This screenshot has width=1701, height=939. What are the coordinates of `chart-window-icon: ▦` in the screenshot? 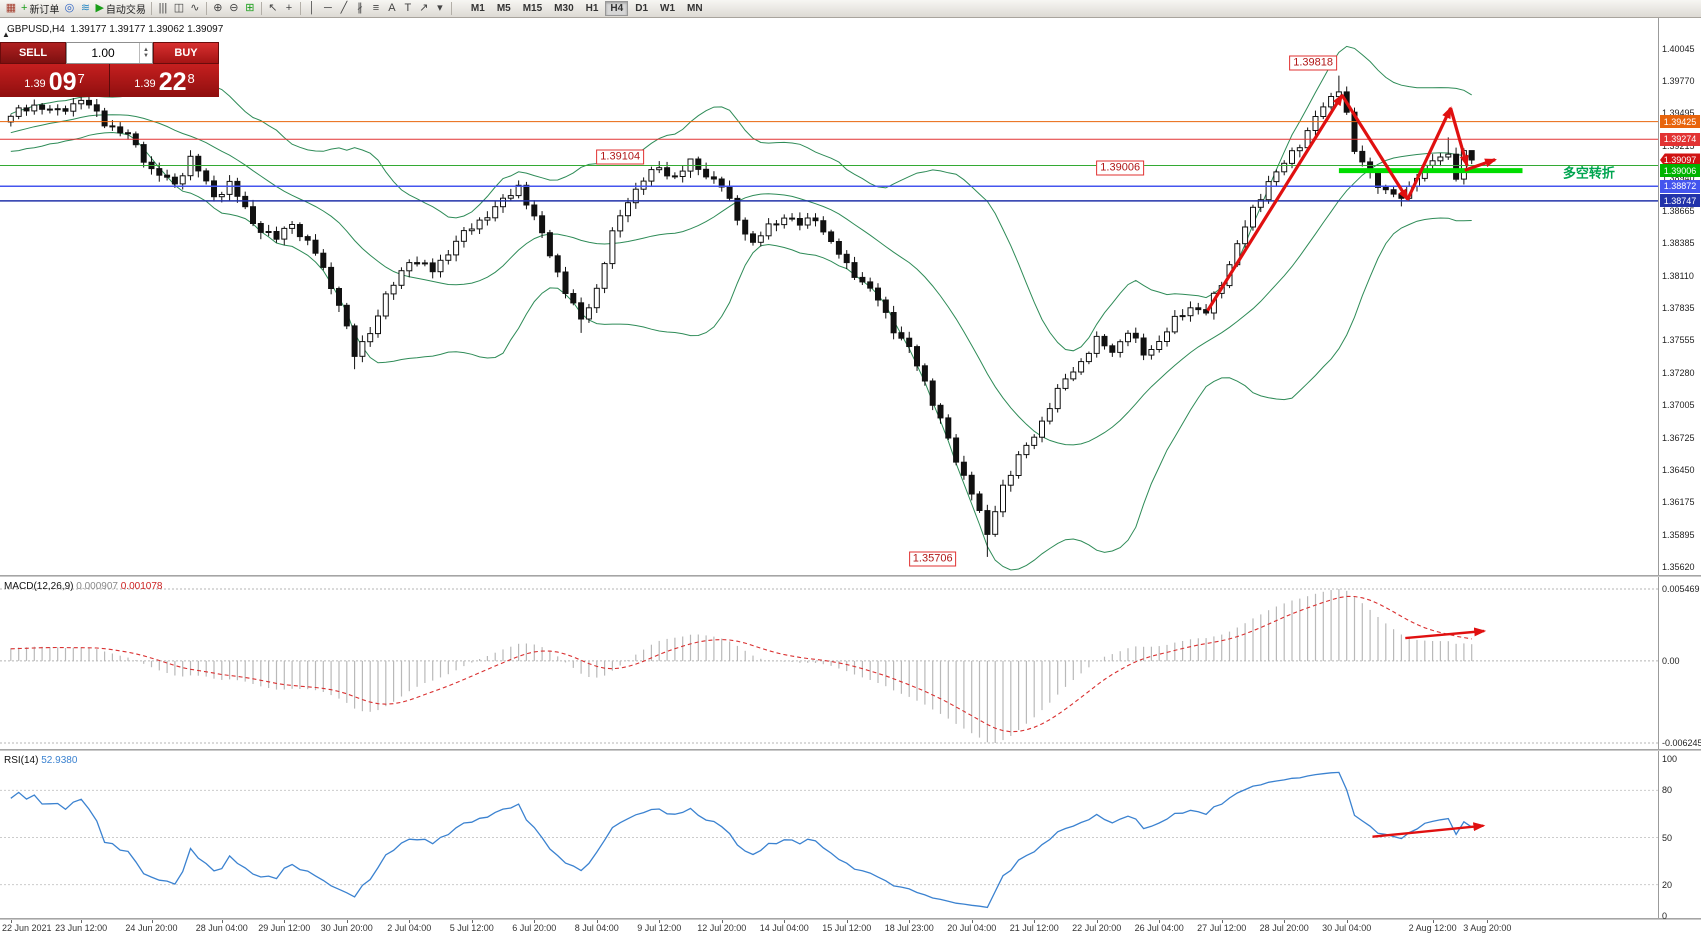 It's located at (11, 8).